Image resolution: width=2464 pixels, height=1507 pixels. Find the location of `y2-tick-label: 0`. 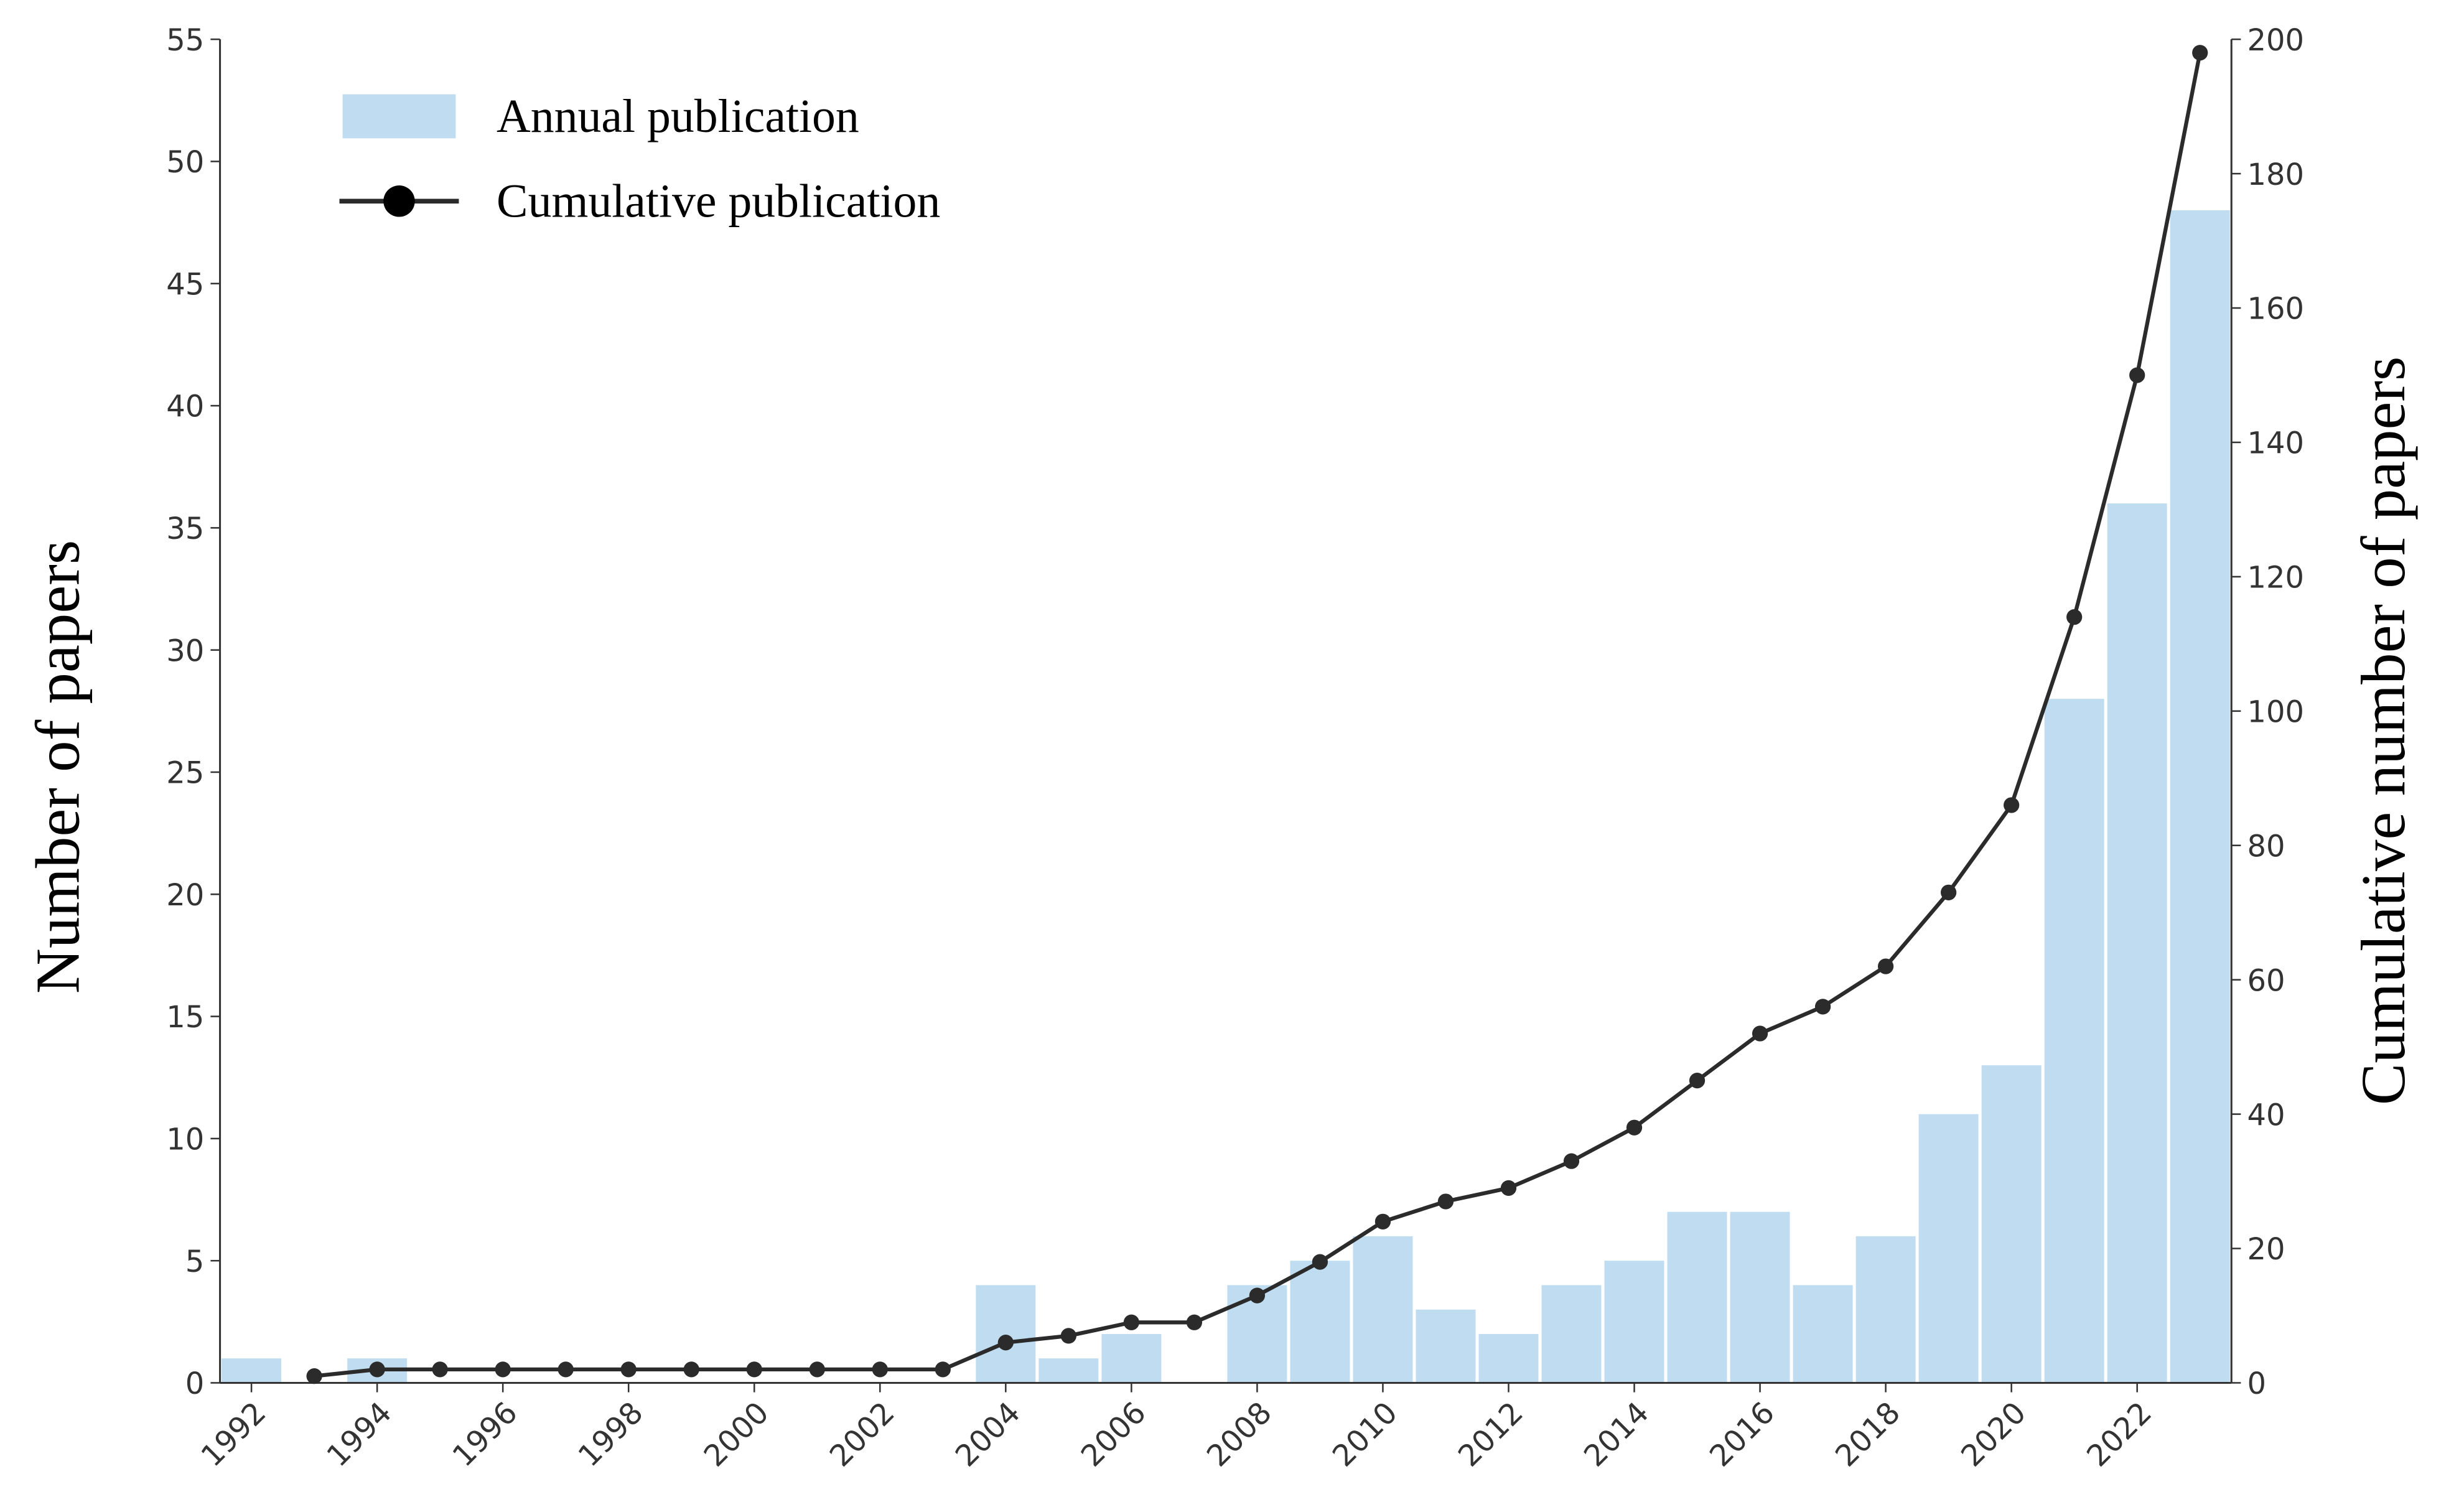

y2-tick-label: 0 is located at coordinates (2256, 1383).